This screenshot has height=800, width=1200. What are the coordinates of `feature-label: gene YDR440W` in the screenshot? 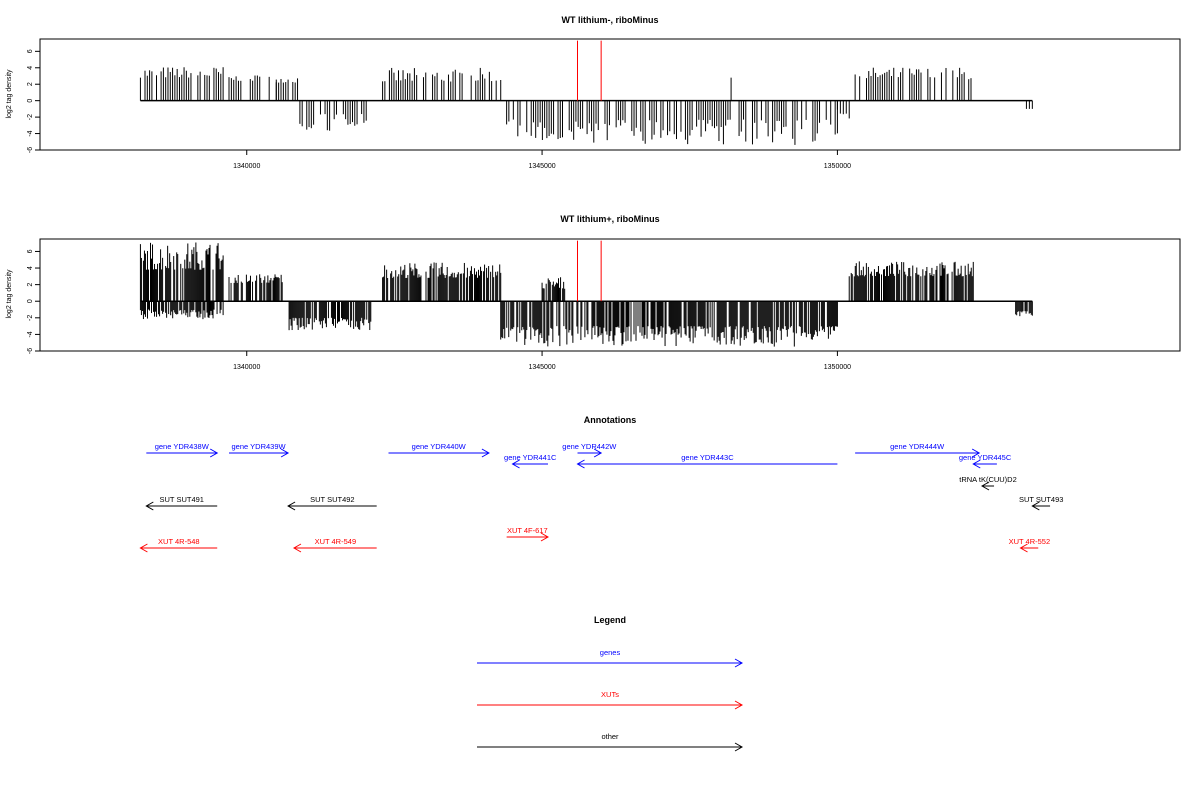 It's located at (439, 446).